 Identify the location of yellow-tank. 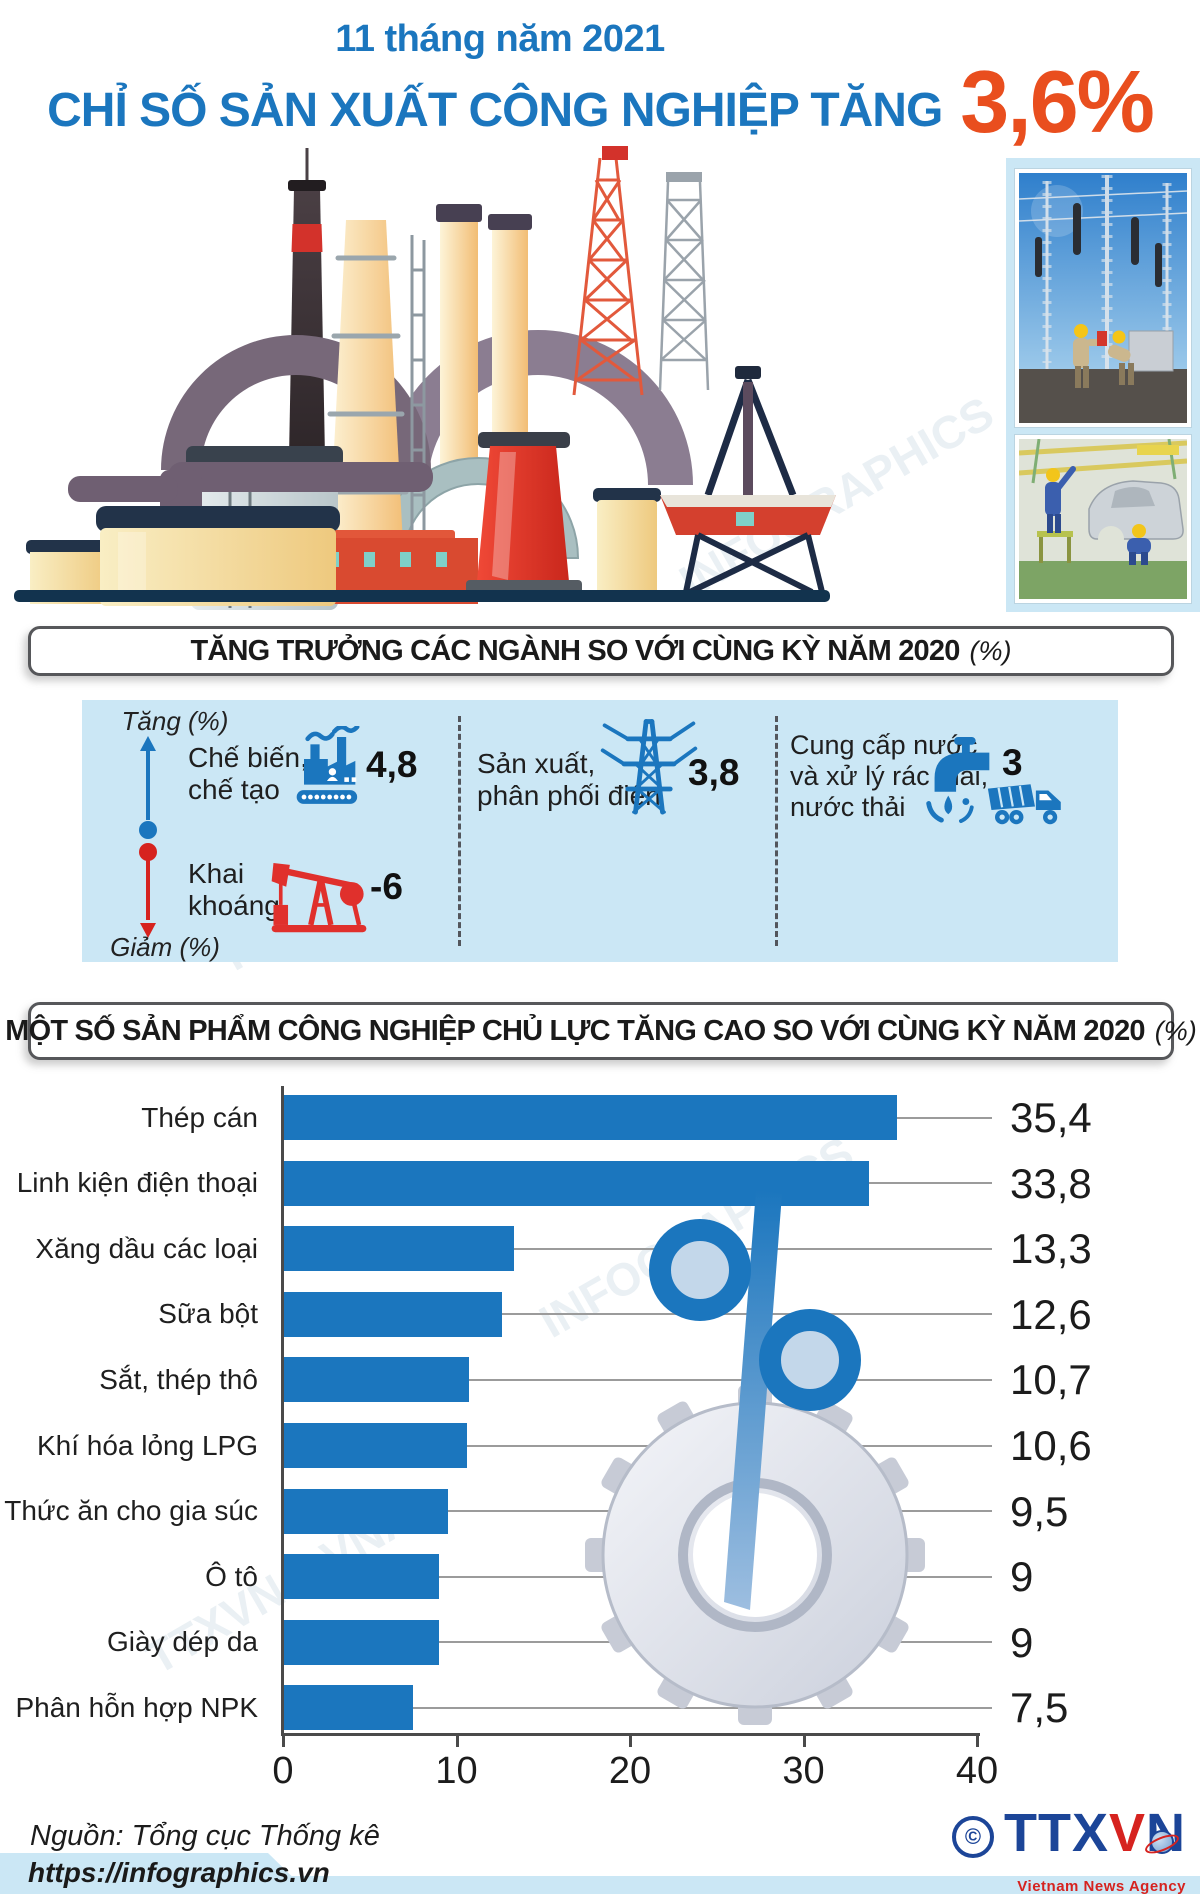
(218, 556).